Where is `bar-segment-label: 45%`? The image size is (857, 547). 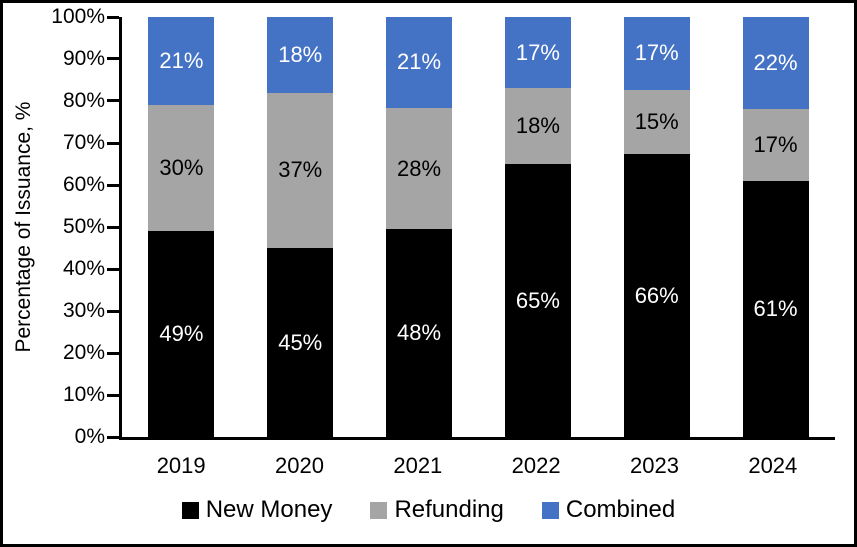
bar-segment-label: 45% is located at coordinates (300, 342).